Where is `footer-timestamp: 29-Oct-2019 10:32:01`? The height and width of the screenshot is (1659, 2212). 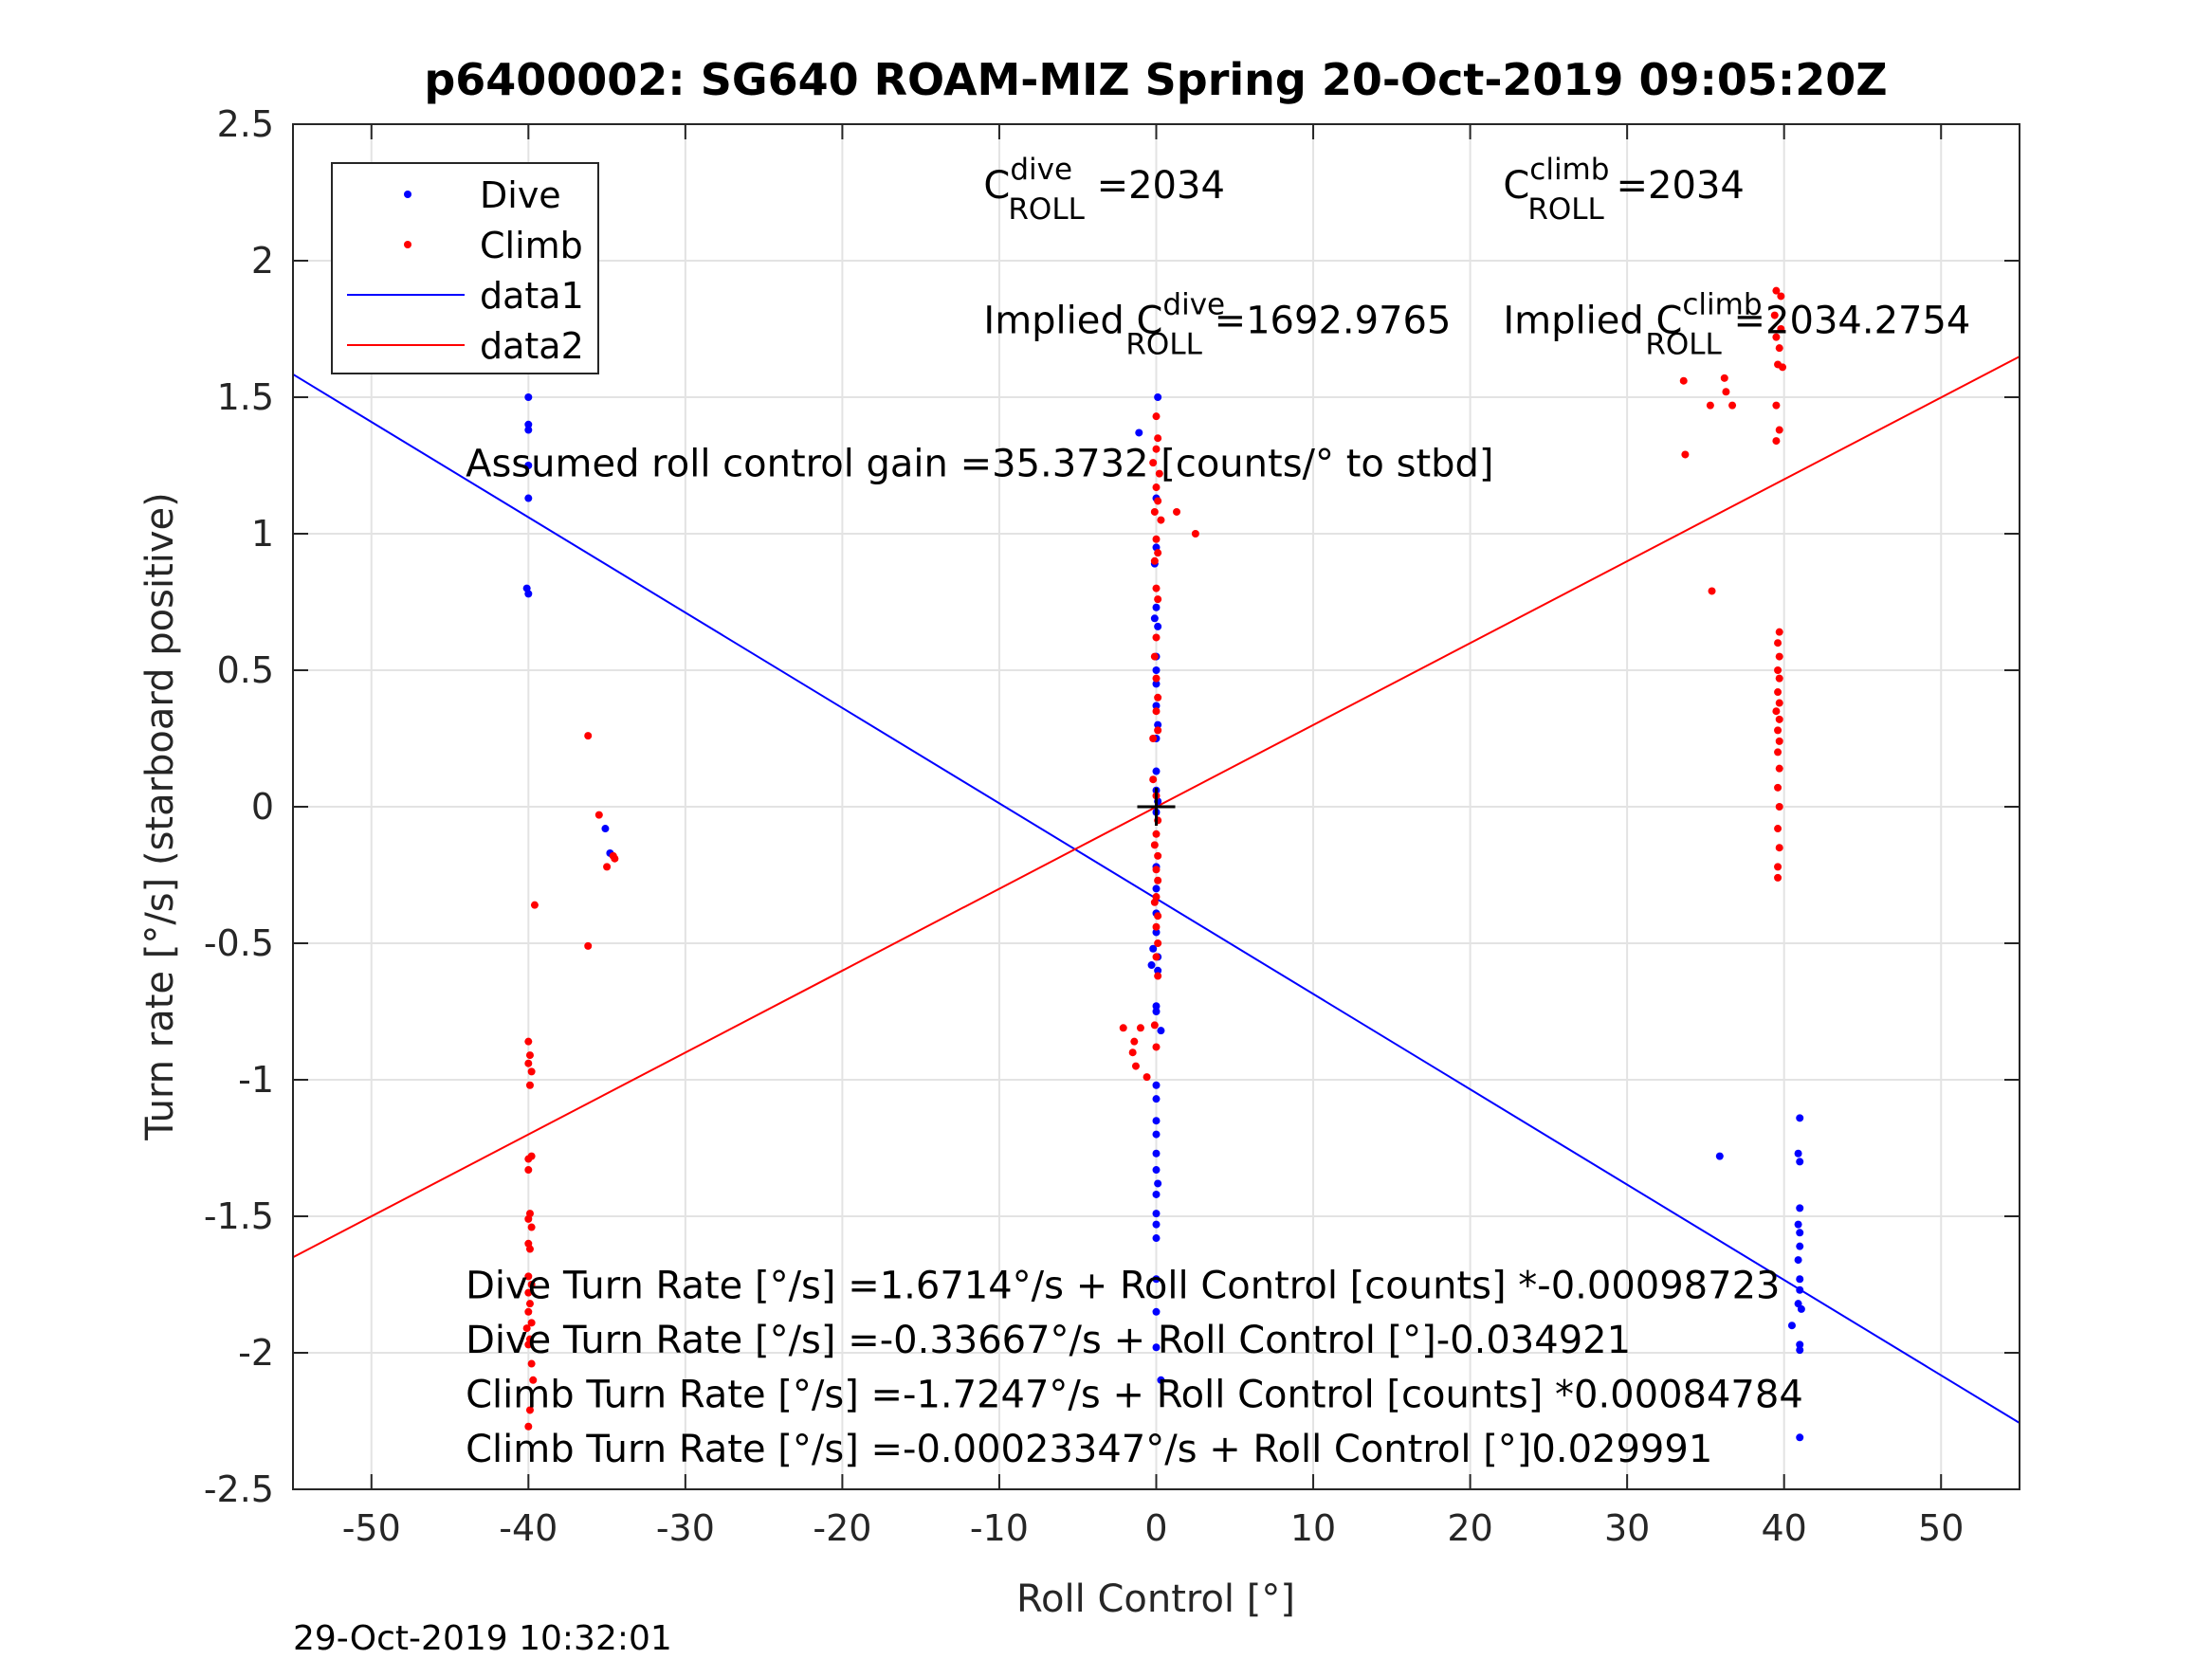
footer-timestamp: 29-Oct-2019 10:32:01 is located at coordinates (482, 1638).